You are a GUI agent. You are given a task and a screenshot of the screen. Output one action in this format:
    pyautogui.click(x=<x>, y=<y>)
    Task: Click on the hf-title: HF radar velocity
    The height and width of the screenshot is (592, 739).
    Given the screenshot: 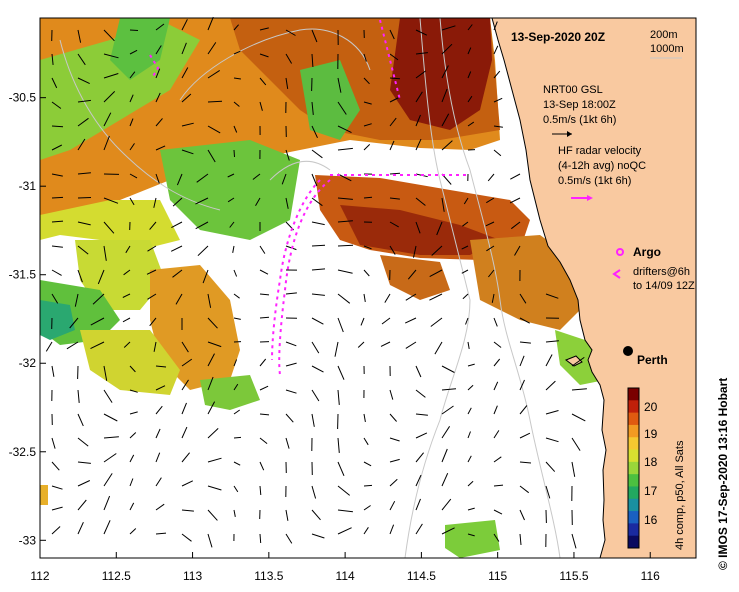 What is the action you would take?
    pyautogui.click(x=600, y=151)
    